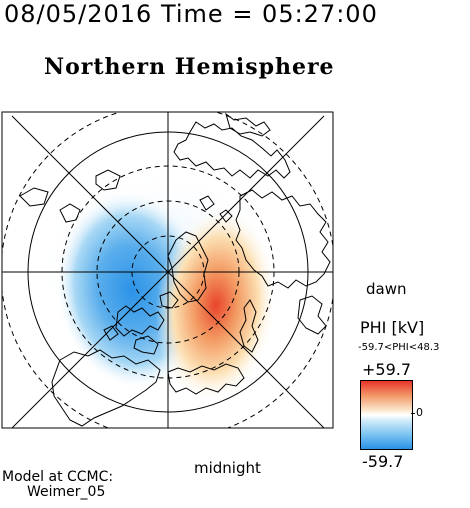 The image size is (470, 508). What do you see at coordinates (227, 468) in the screenshot?
I see `midnight-label: midnight` at bounding box center [227, 468].